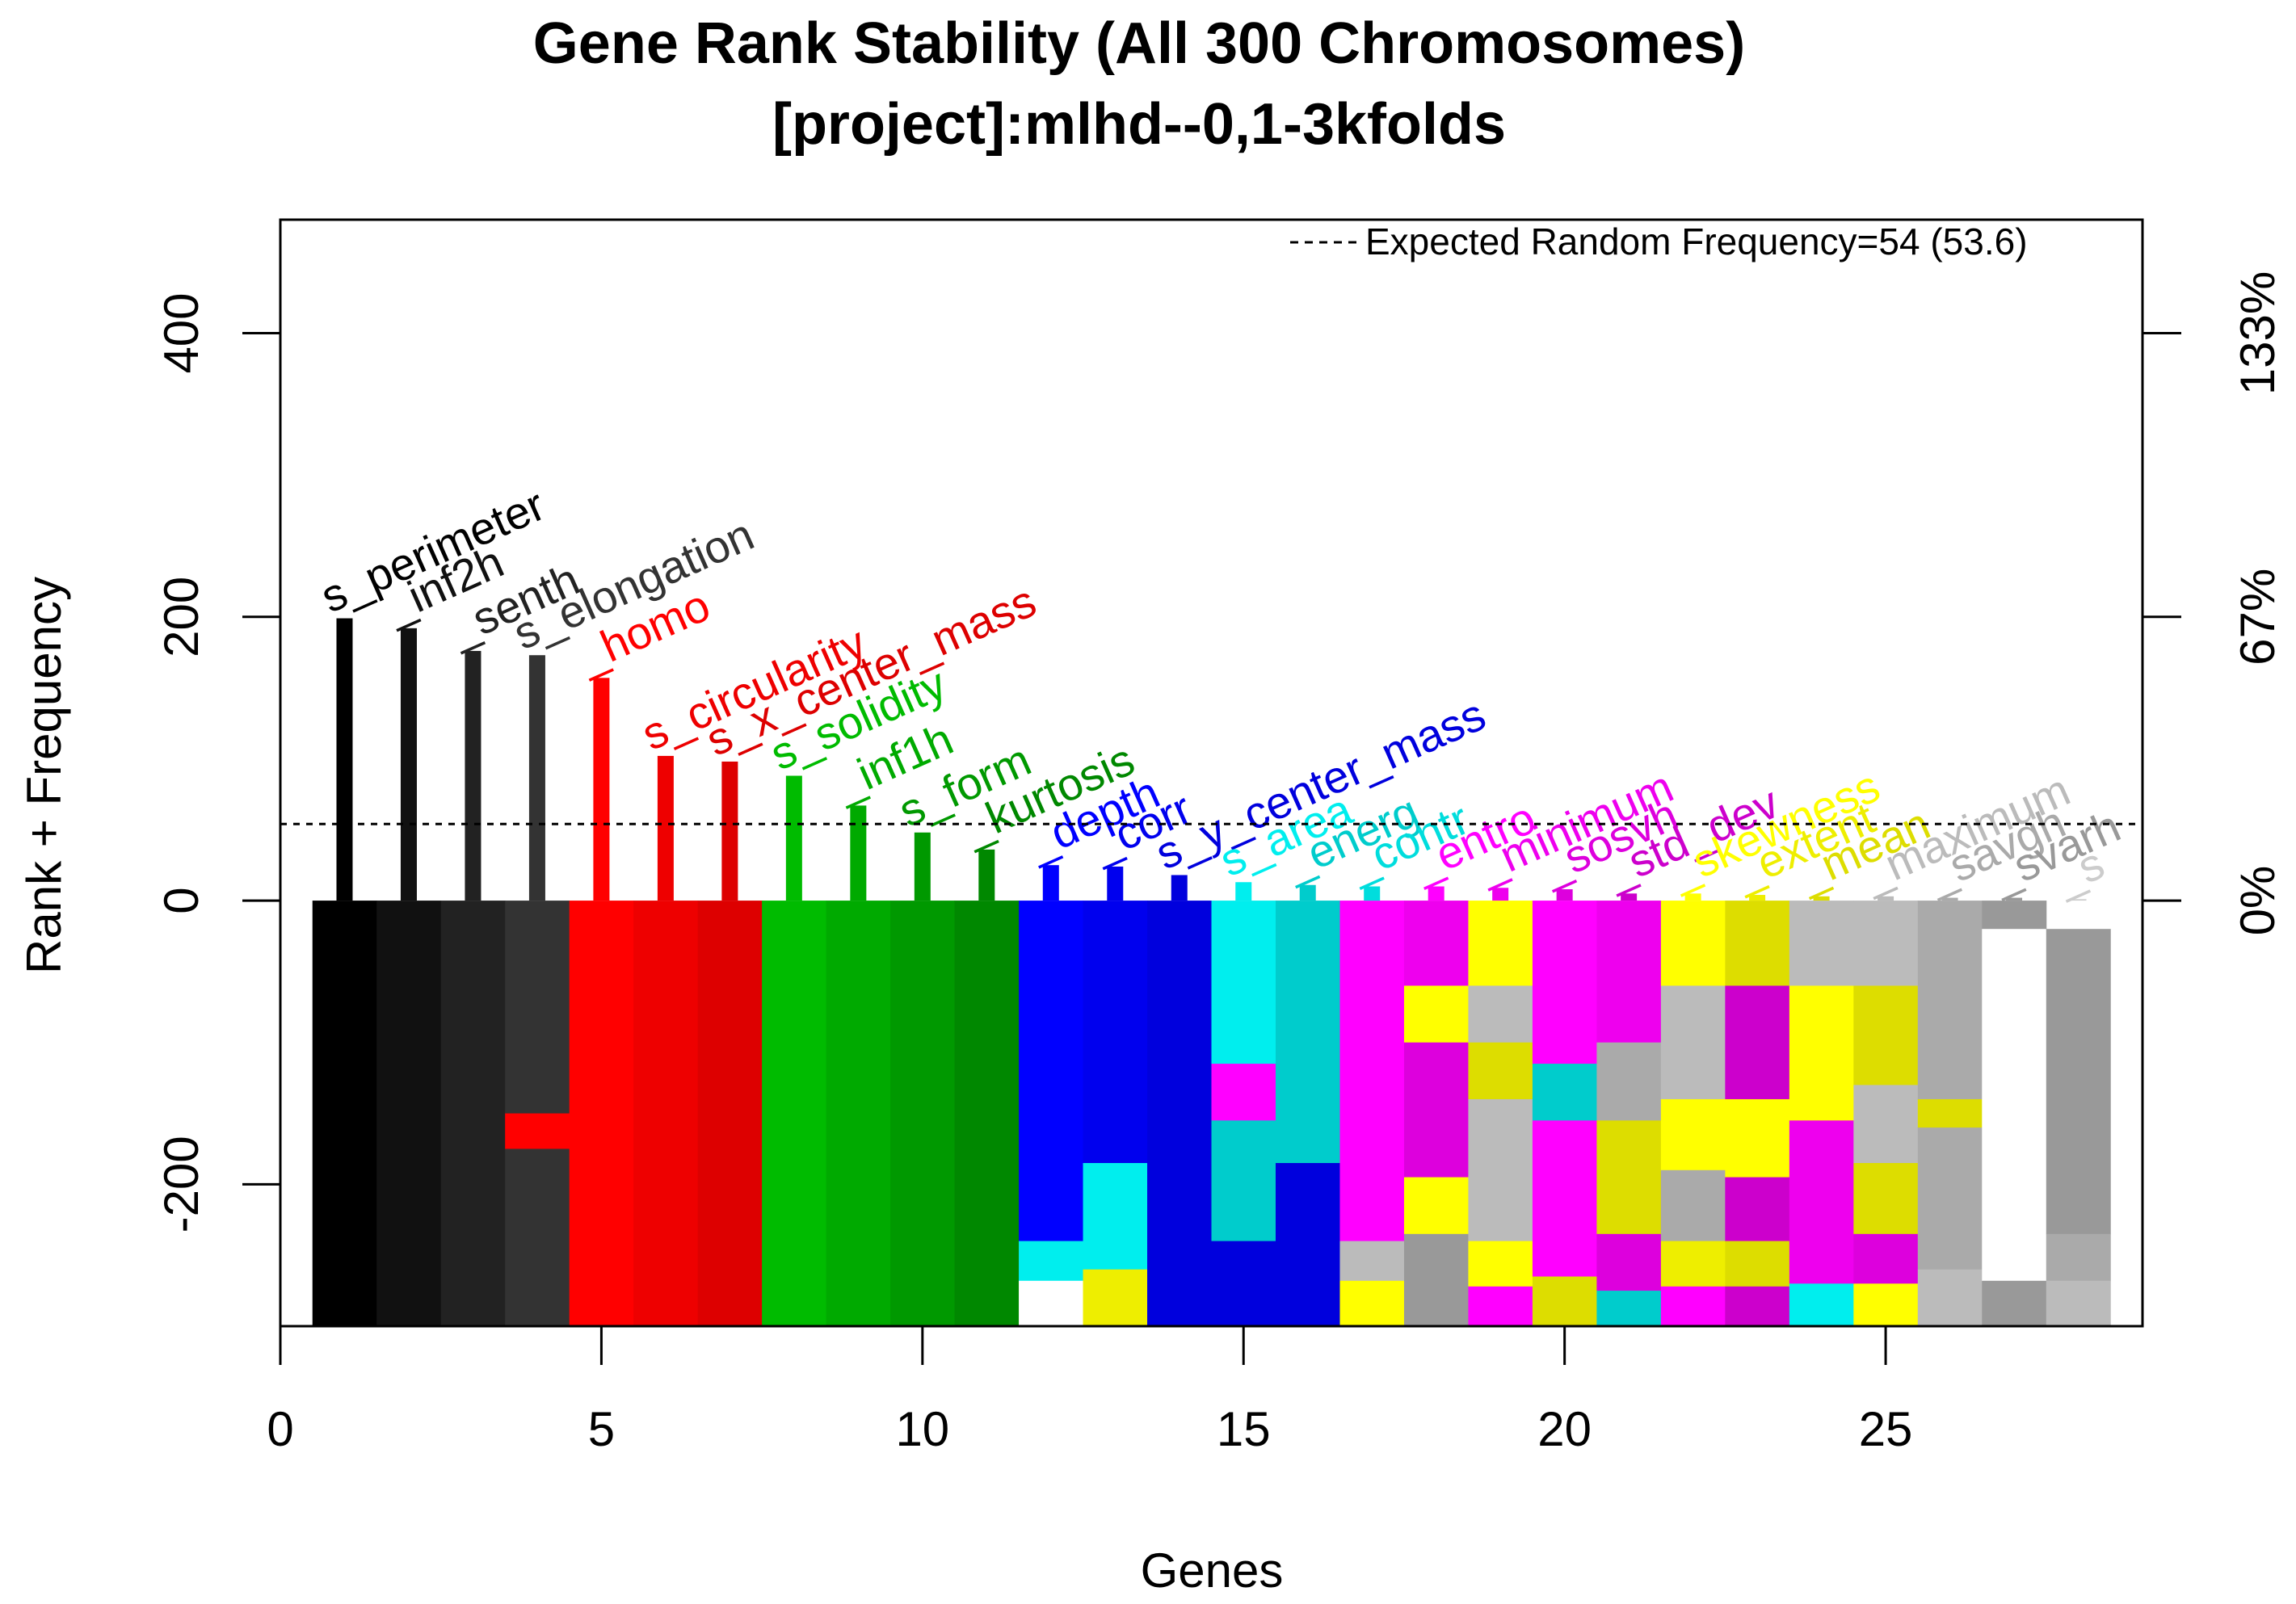  I want to click on y-axis: -200 0 200 400, so click(217, 762).